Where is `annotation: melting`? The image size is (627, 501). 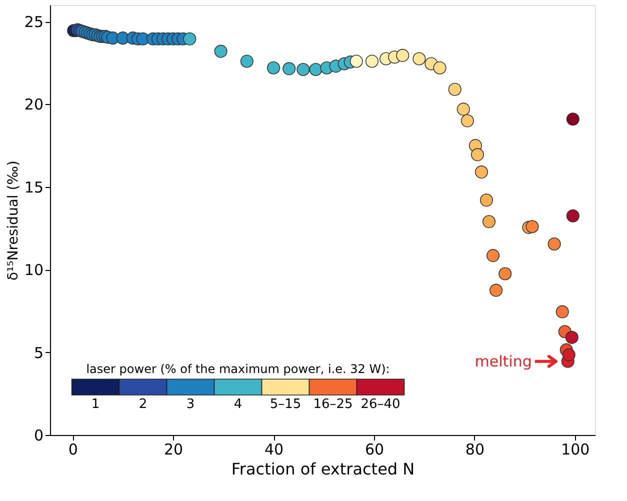
annotation: melting is located at coordinates (503, 361).